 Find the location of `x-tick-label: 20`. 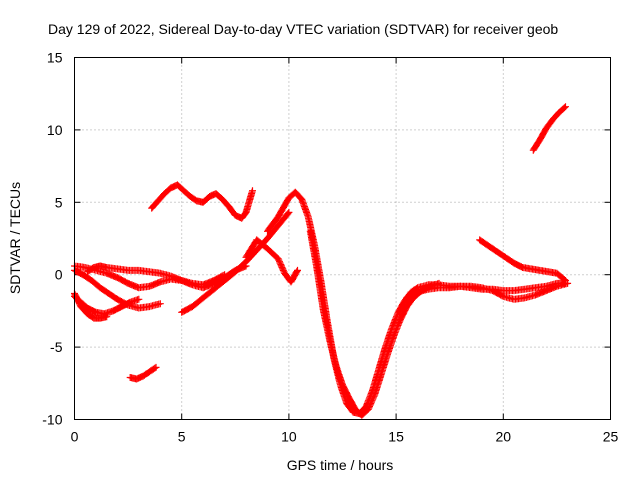

x-tick-label: 20 is located at coordinates (504, 437).